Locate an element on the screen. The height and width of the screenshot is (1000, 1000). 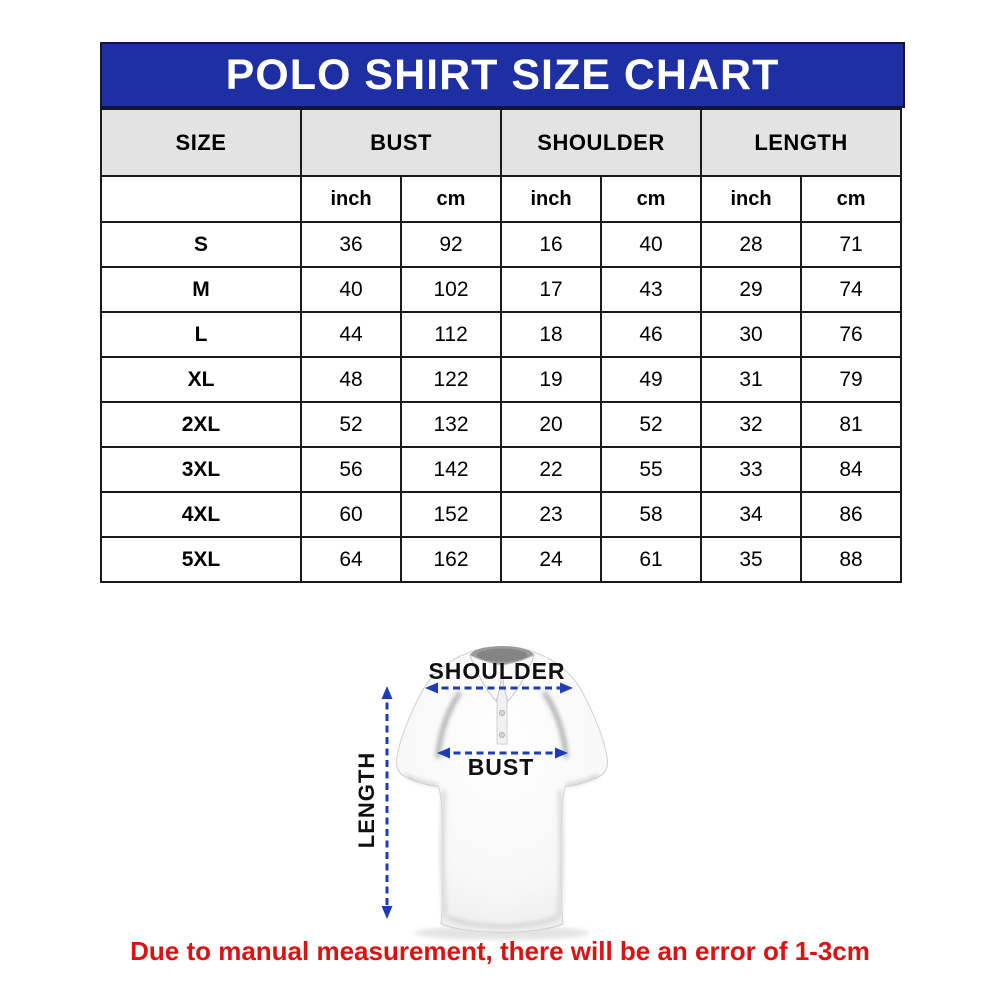
bust-inch-cell: 40 is located at coordinates (351, 289).